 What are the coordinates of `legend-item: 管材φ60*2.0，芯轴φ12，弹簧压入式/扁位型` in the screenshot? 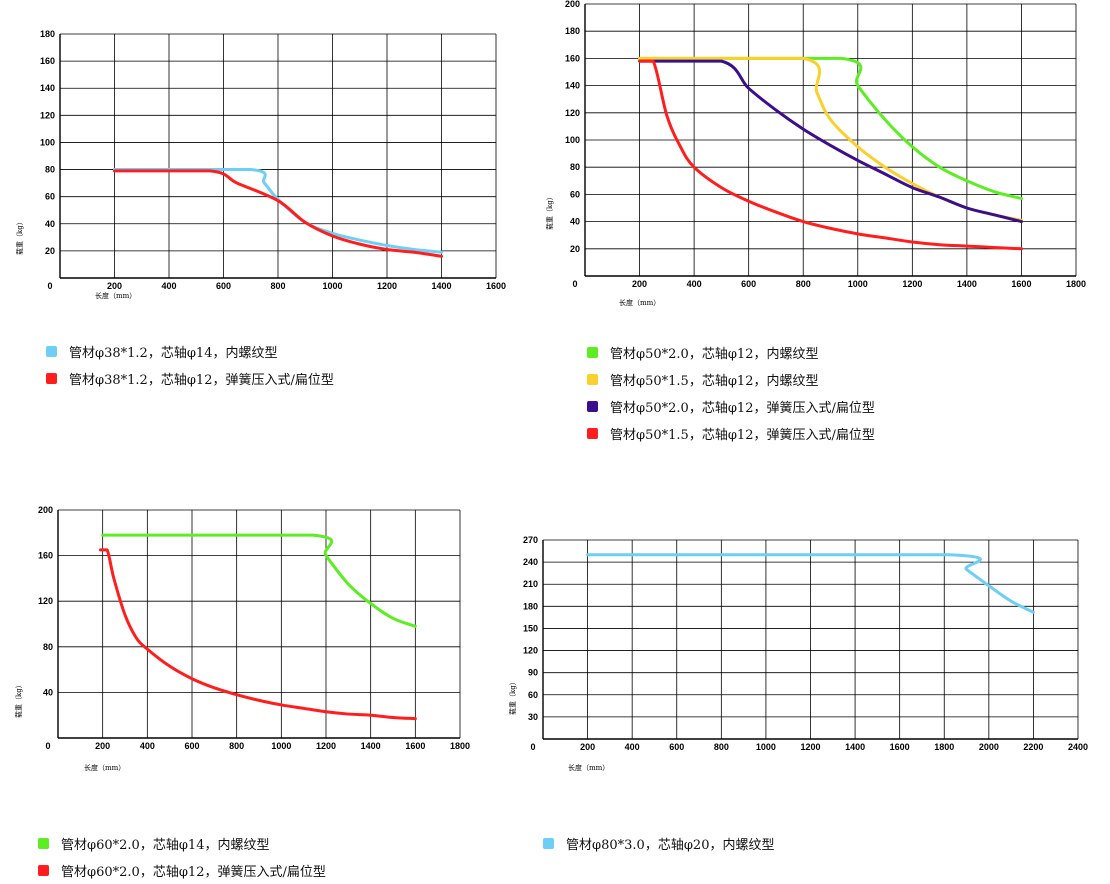 It's located at (182, 870).